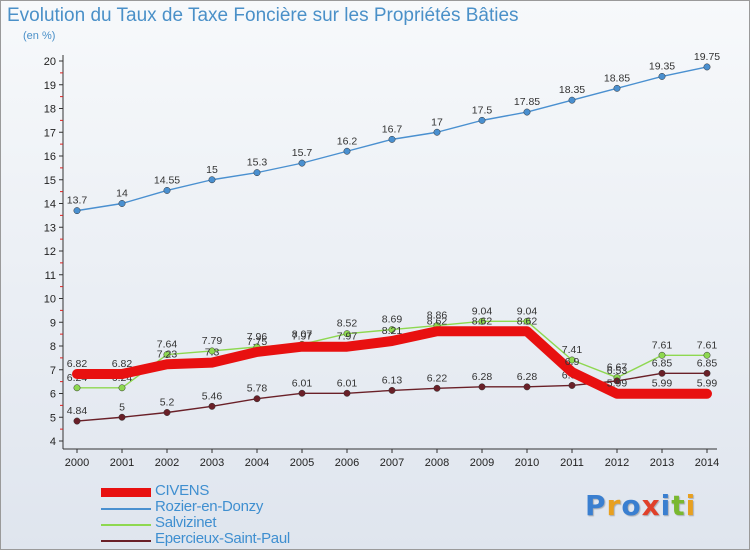 The width and height of the screenshot is (750, 550). I want to click on y-tick-label: 19, so click(50, 86).